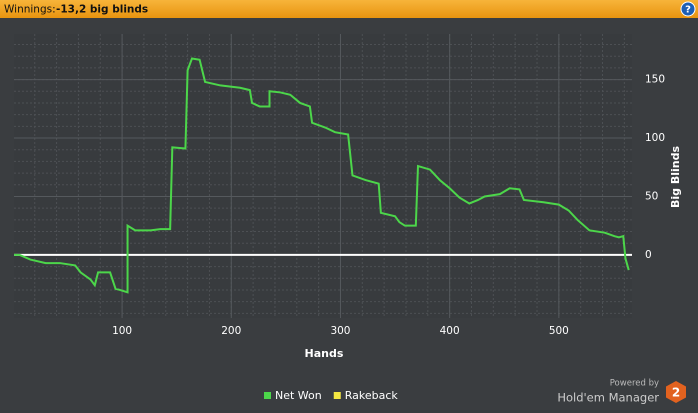 This screenshot has height=413, width=698. Describe the element at coordinates (634, 384) in the screenshot. I see `powered-by: Powered by` at that location.